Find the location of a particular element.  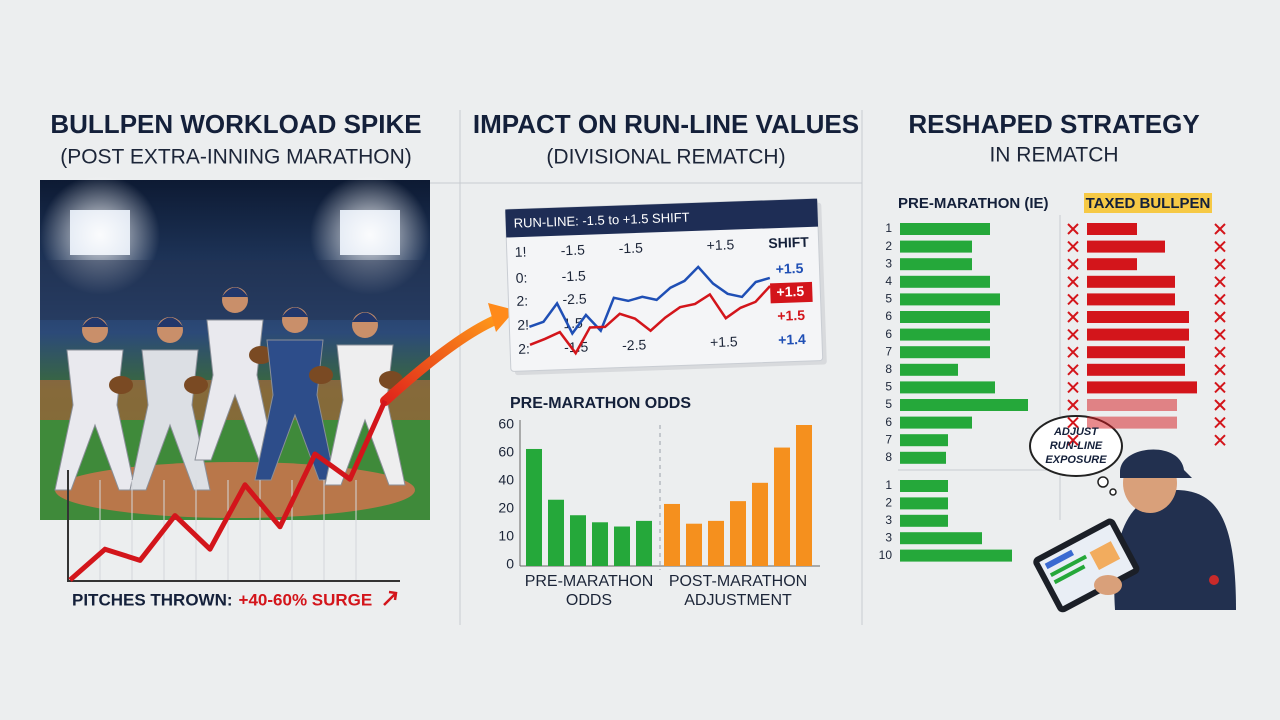

row-label: 1 is located at coordinates (888, 228).